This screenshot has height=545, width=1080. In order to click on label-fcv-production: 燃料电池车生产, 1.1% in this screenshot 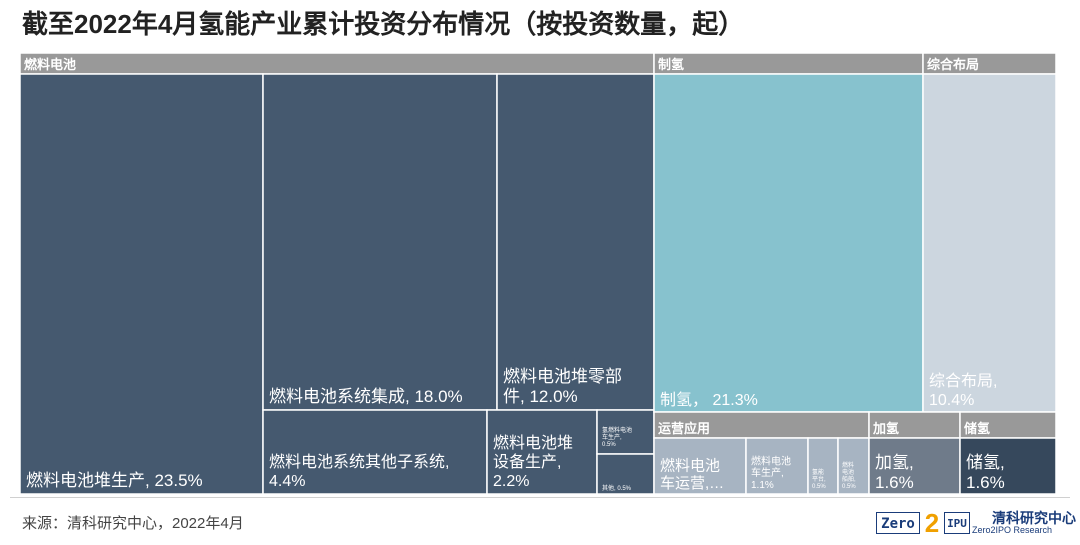, I will do `click(771, 472)`.